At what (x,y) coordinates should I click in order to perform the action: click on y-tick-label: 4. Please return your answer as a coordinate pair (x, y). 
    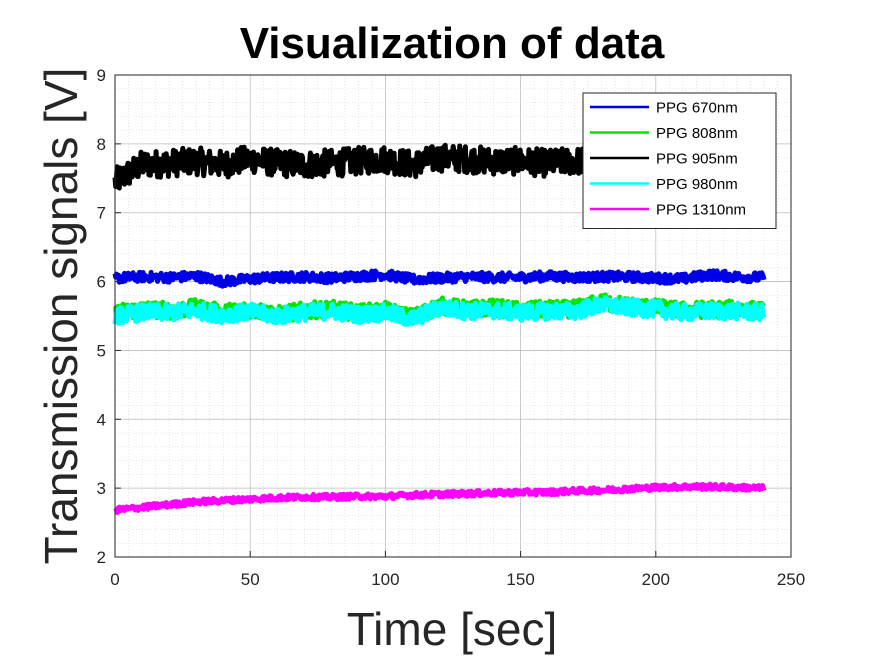
    Looking at the image, I should click on (101, 419).